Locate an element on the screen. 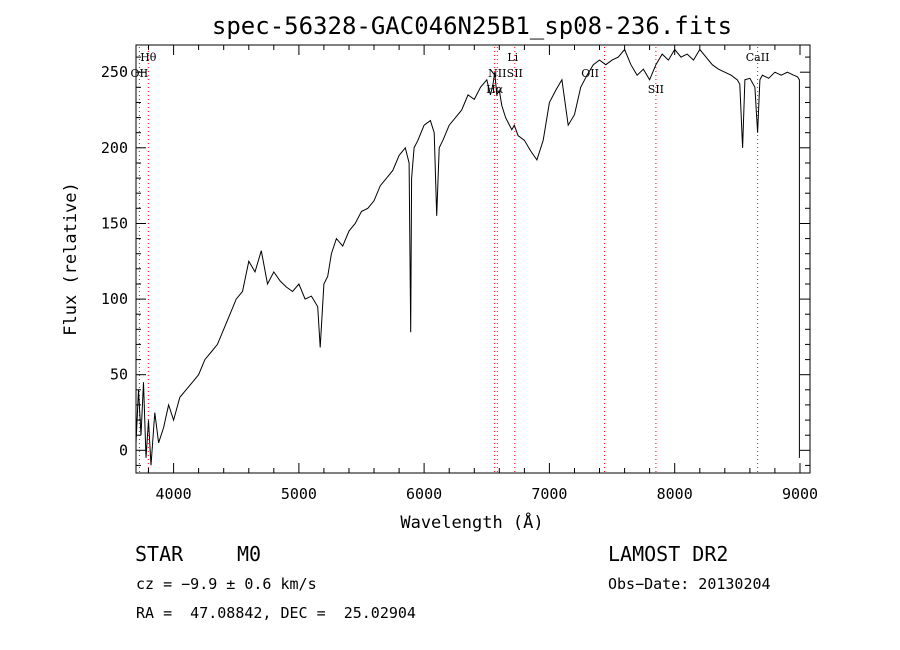 The height and width of the screenshot is (650, 900). object-subclass: M0 is located at coordinates (249, 554).